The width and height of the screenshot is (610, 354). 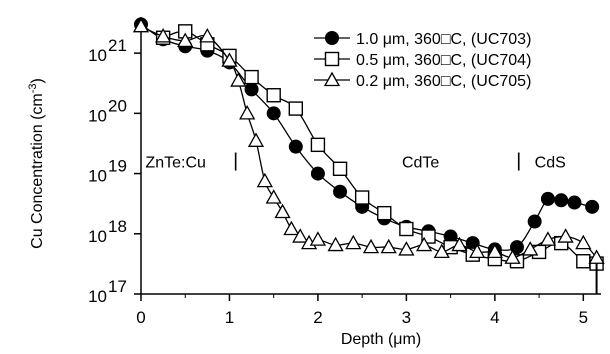 I want to click on y-axis-title: Cu Concentration (cm-3), so click(x=36, y=163).